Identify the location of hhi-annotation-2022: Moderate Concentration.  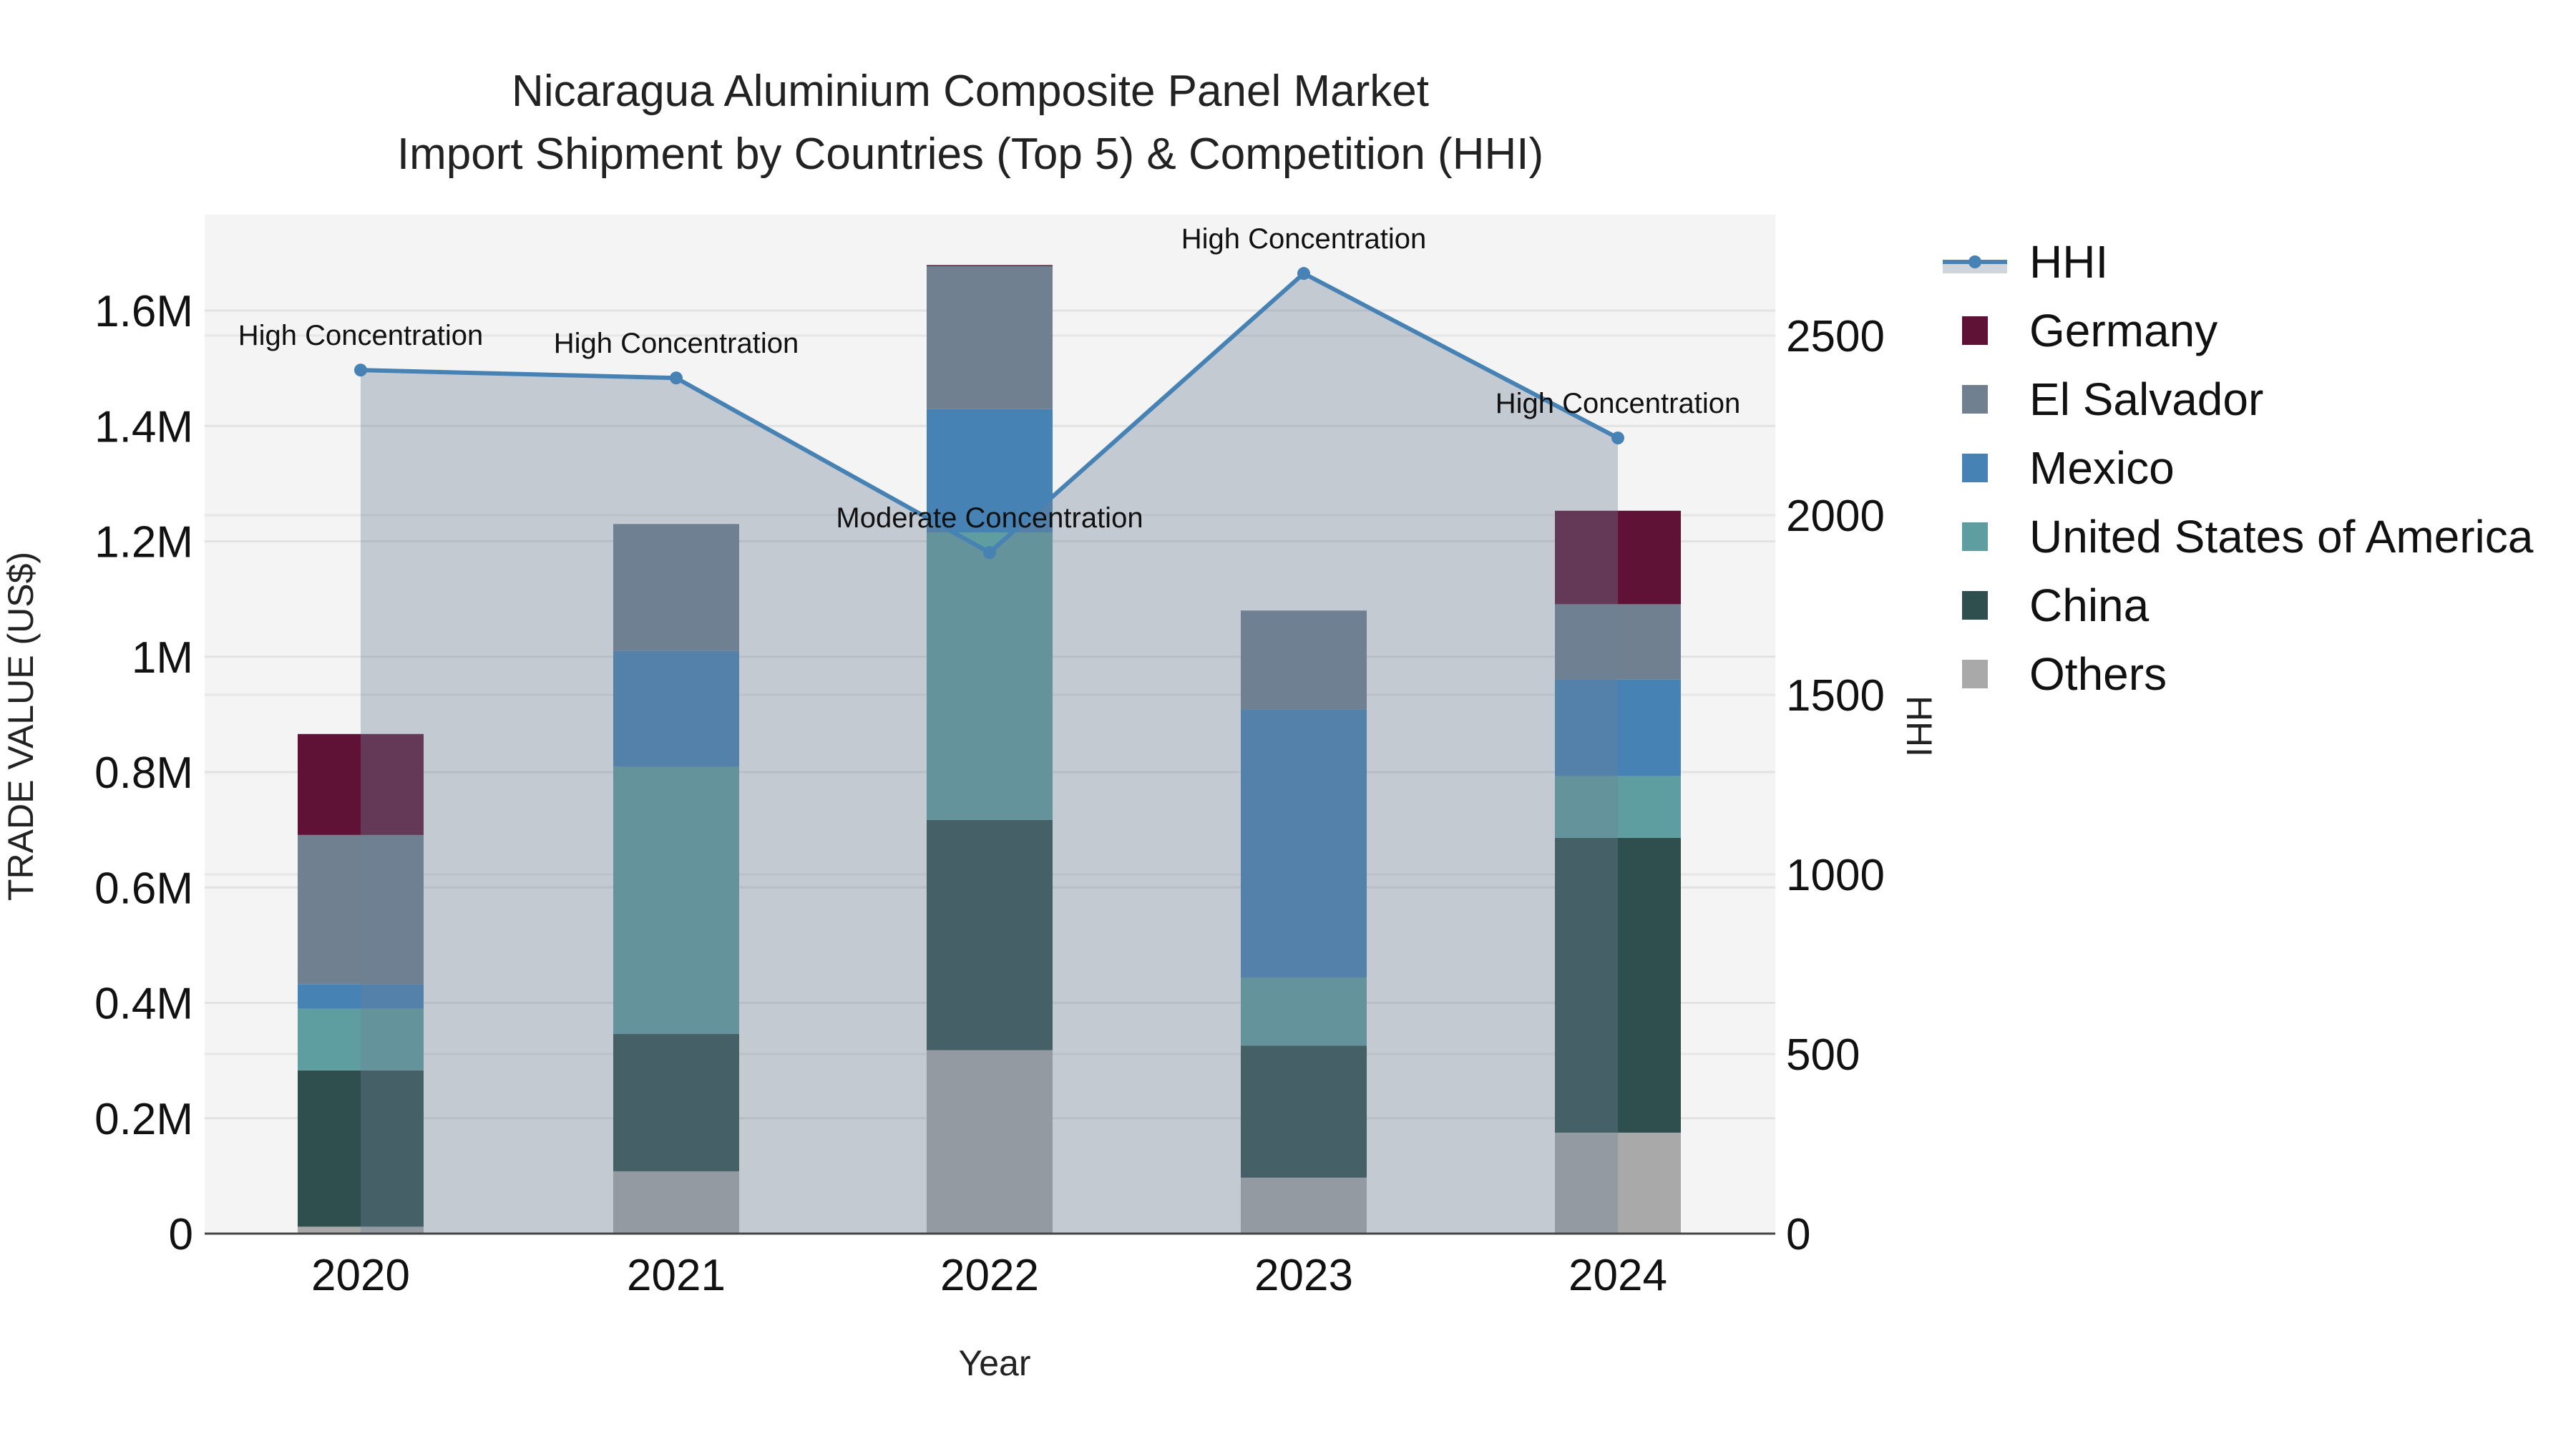
(989, 518).